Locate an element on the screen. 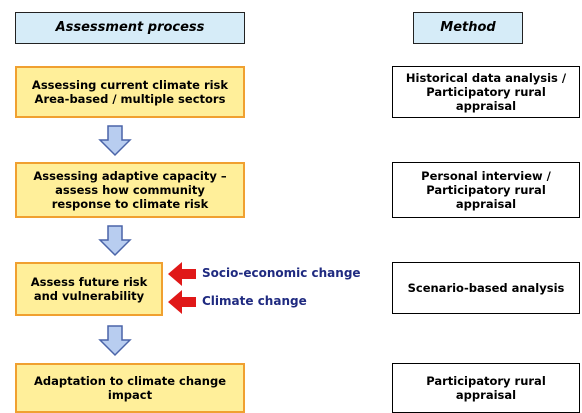 The height and width of the screenshot is (413, 582). process-step: Adaptation to climate change impact is located at coordinates (130, 388).